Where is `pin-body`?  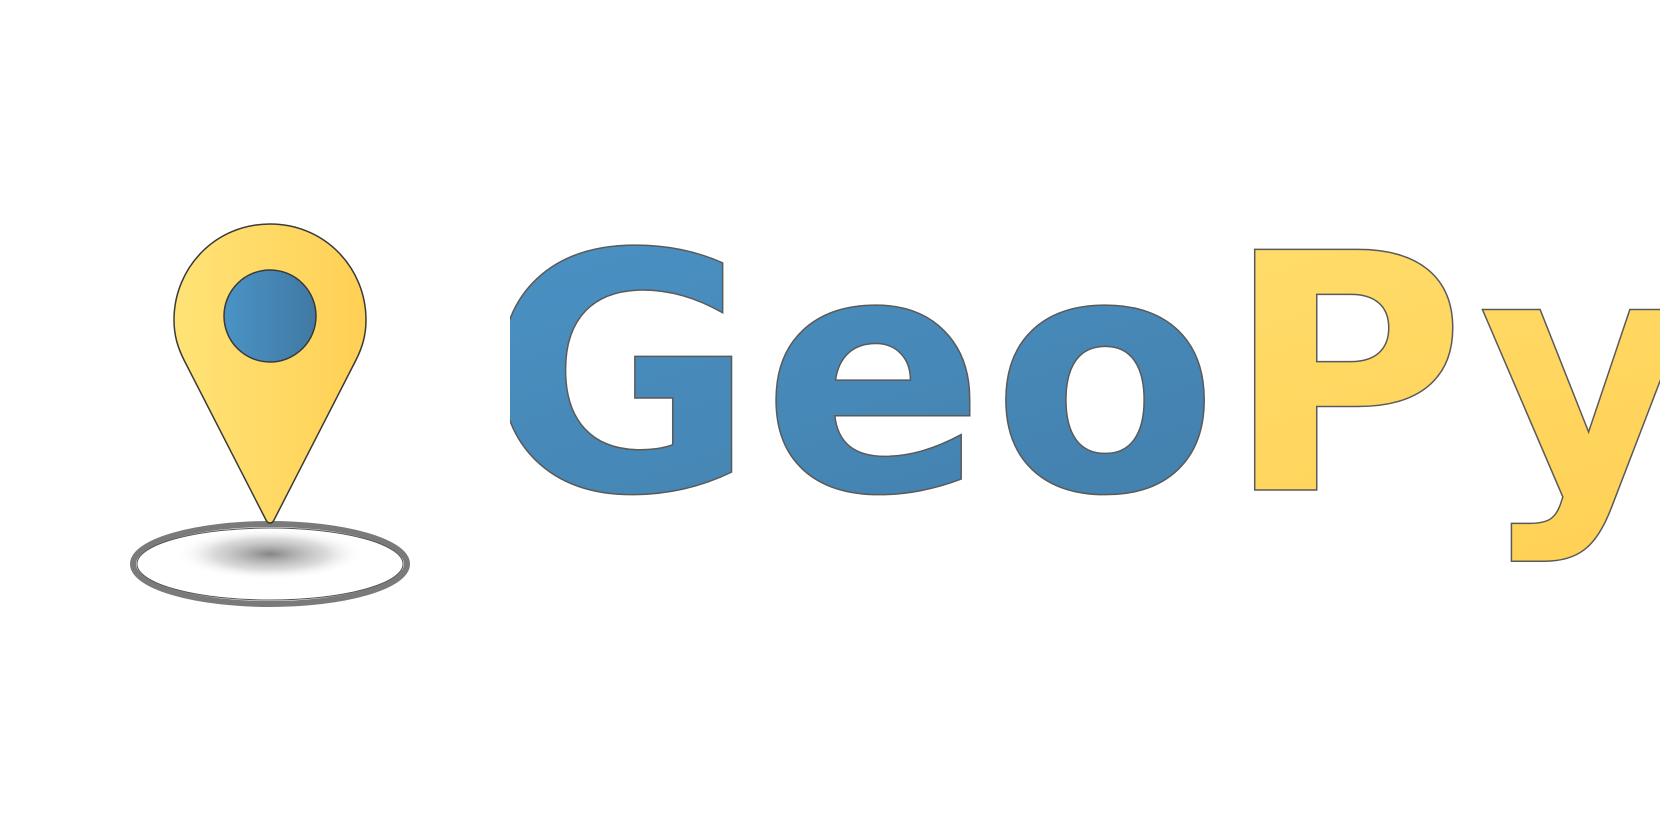 pin-body is located at coordinates (270, 373).